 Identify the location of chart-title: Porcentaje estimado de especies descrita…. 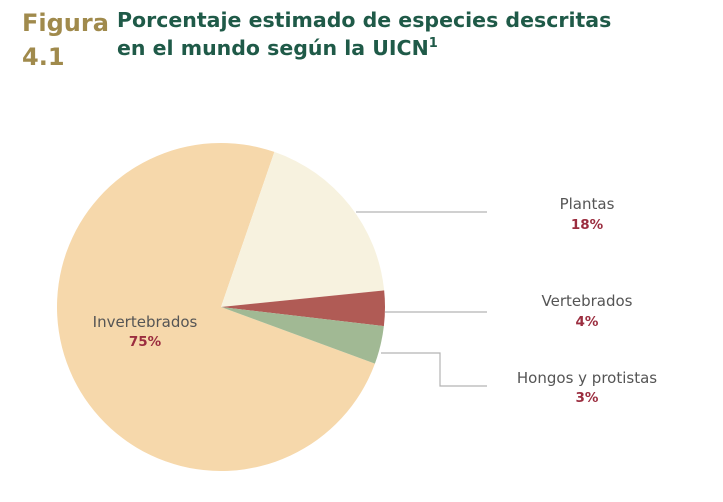
(397, 34).